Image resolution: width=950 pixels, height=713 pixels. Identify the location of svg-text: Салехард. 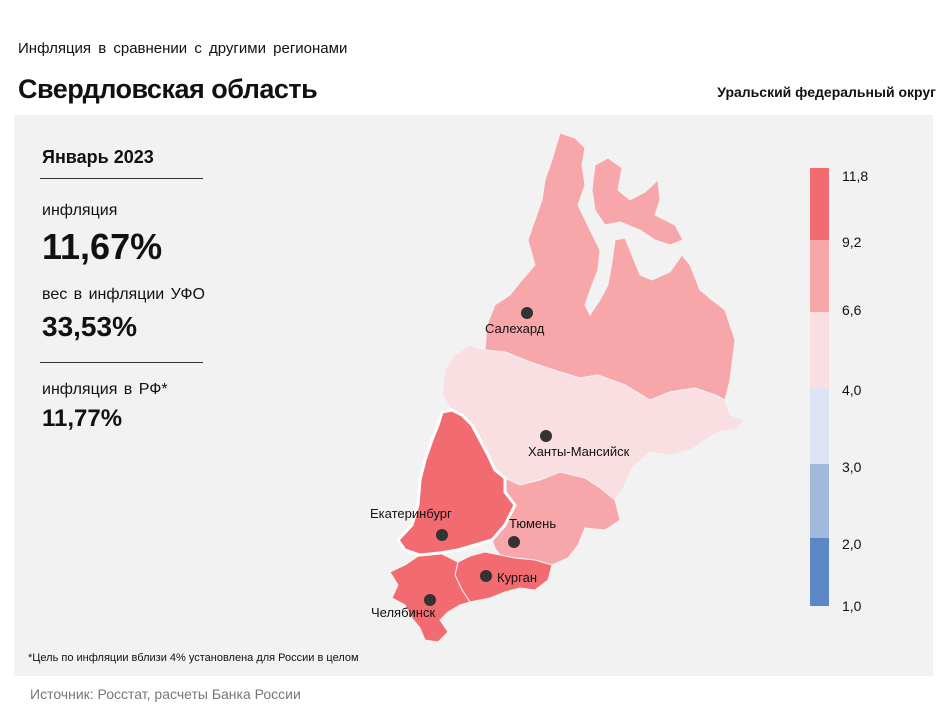
(515, 328).